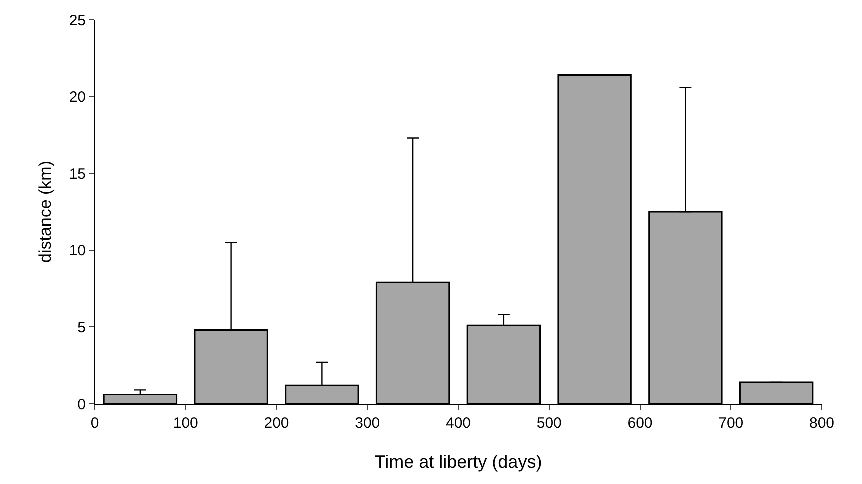 The image size is (862, 484). Describe the element at coordinates (45, 212) in the screenshot. I see `y-axis-title: distance (km)` at that location.